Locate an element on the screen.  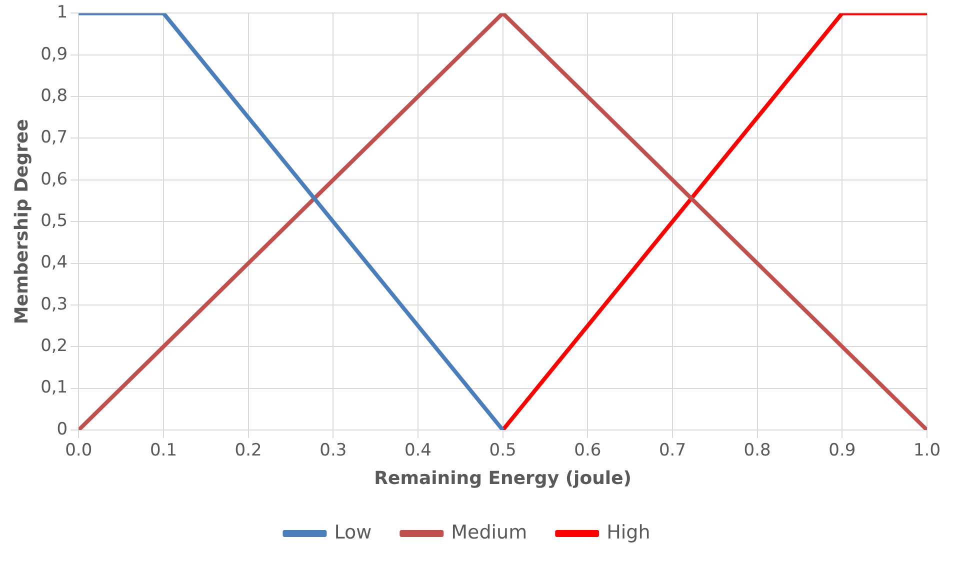
y-axis-title: Membership Degree is located at coordinates (21, 221).